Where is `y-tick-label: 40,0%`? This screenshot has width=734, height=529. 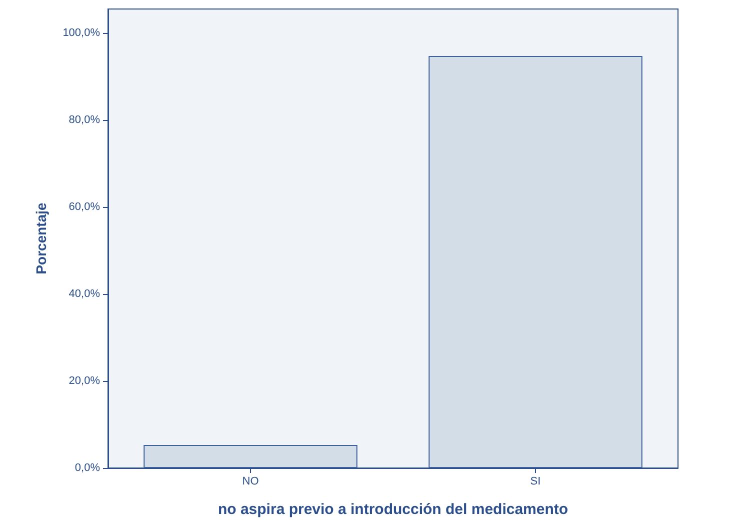
y-tick-label: 40,0% is located at coordinates (84, 294).